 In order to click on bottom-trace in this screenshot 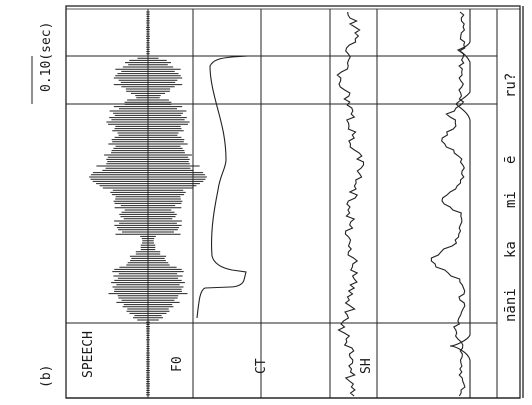, I will do `click(460, 203)`.